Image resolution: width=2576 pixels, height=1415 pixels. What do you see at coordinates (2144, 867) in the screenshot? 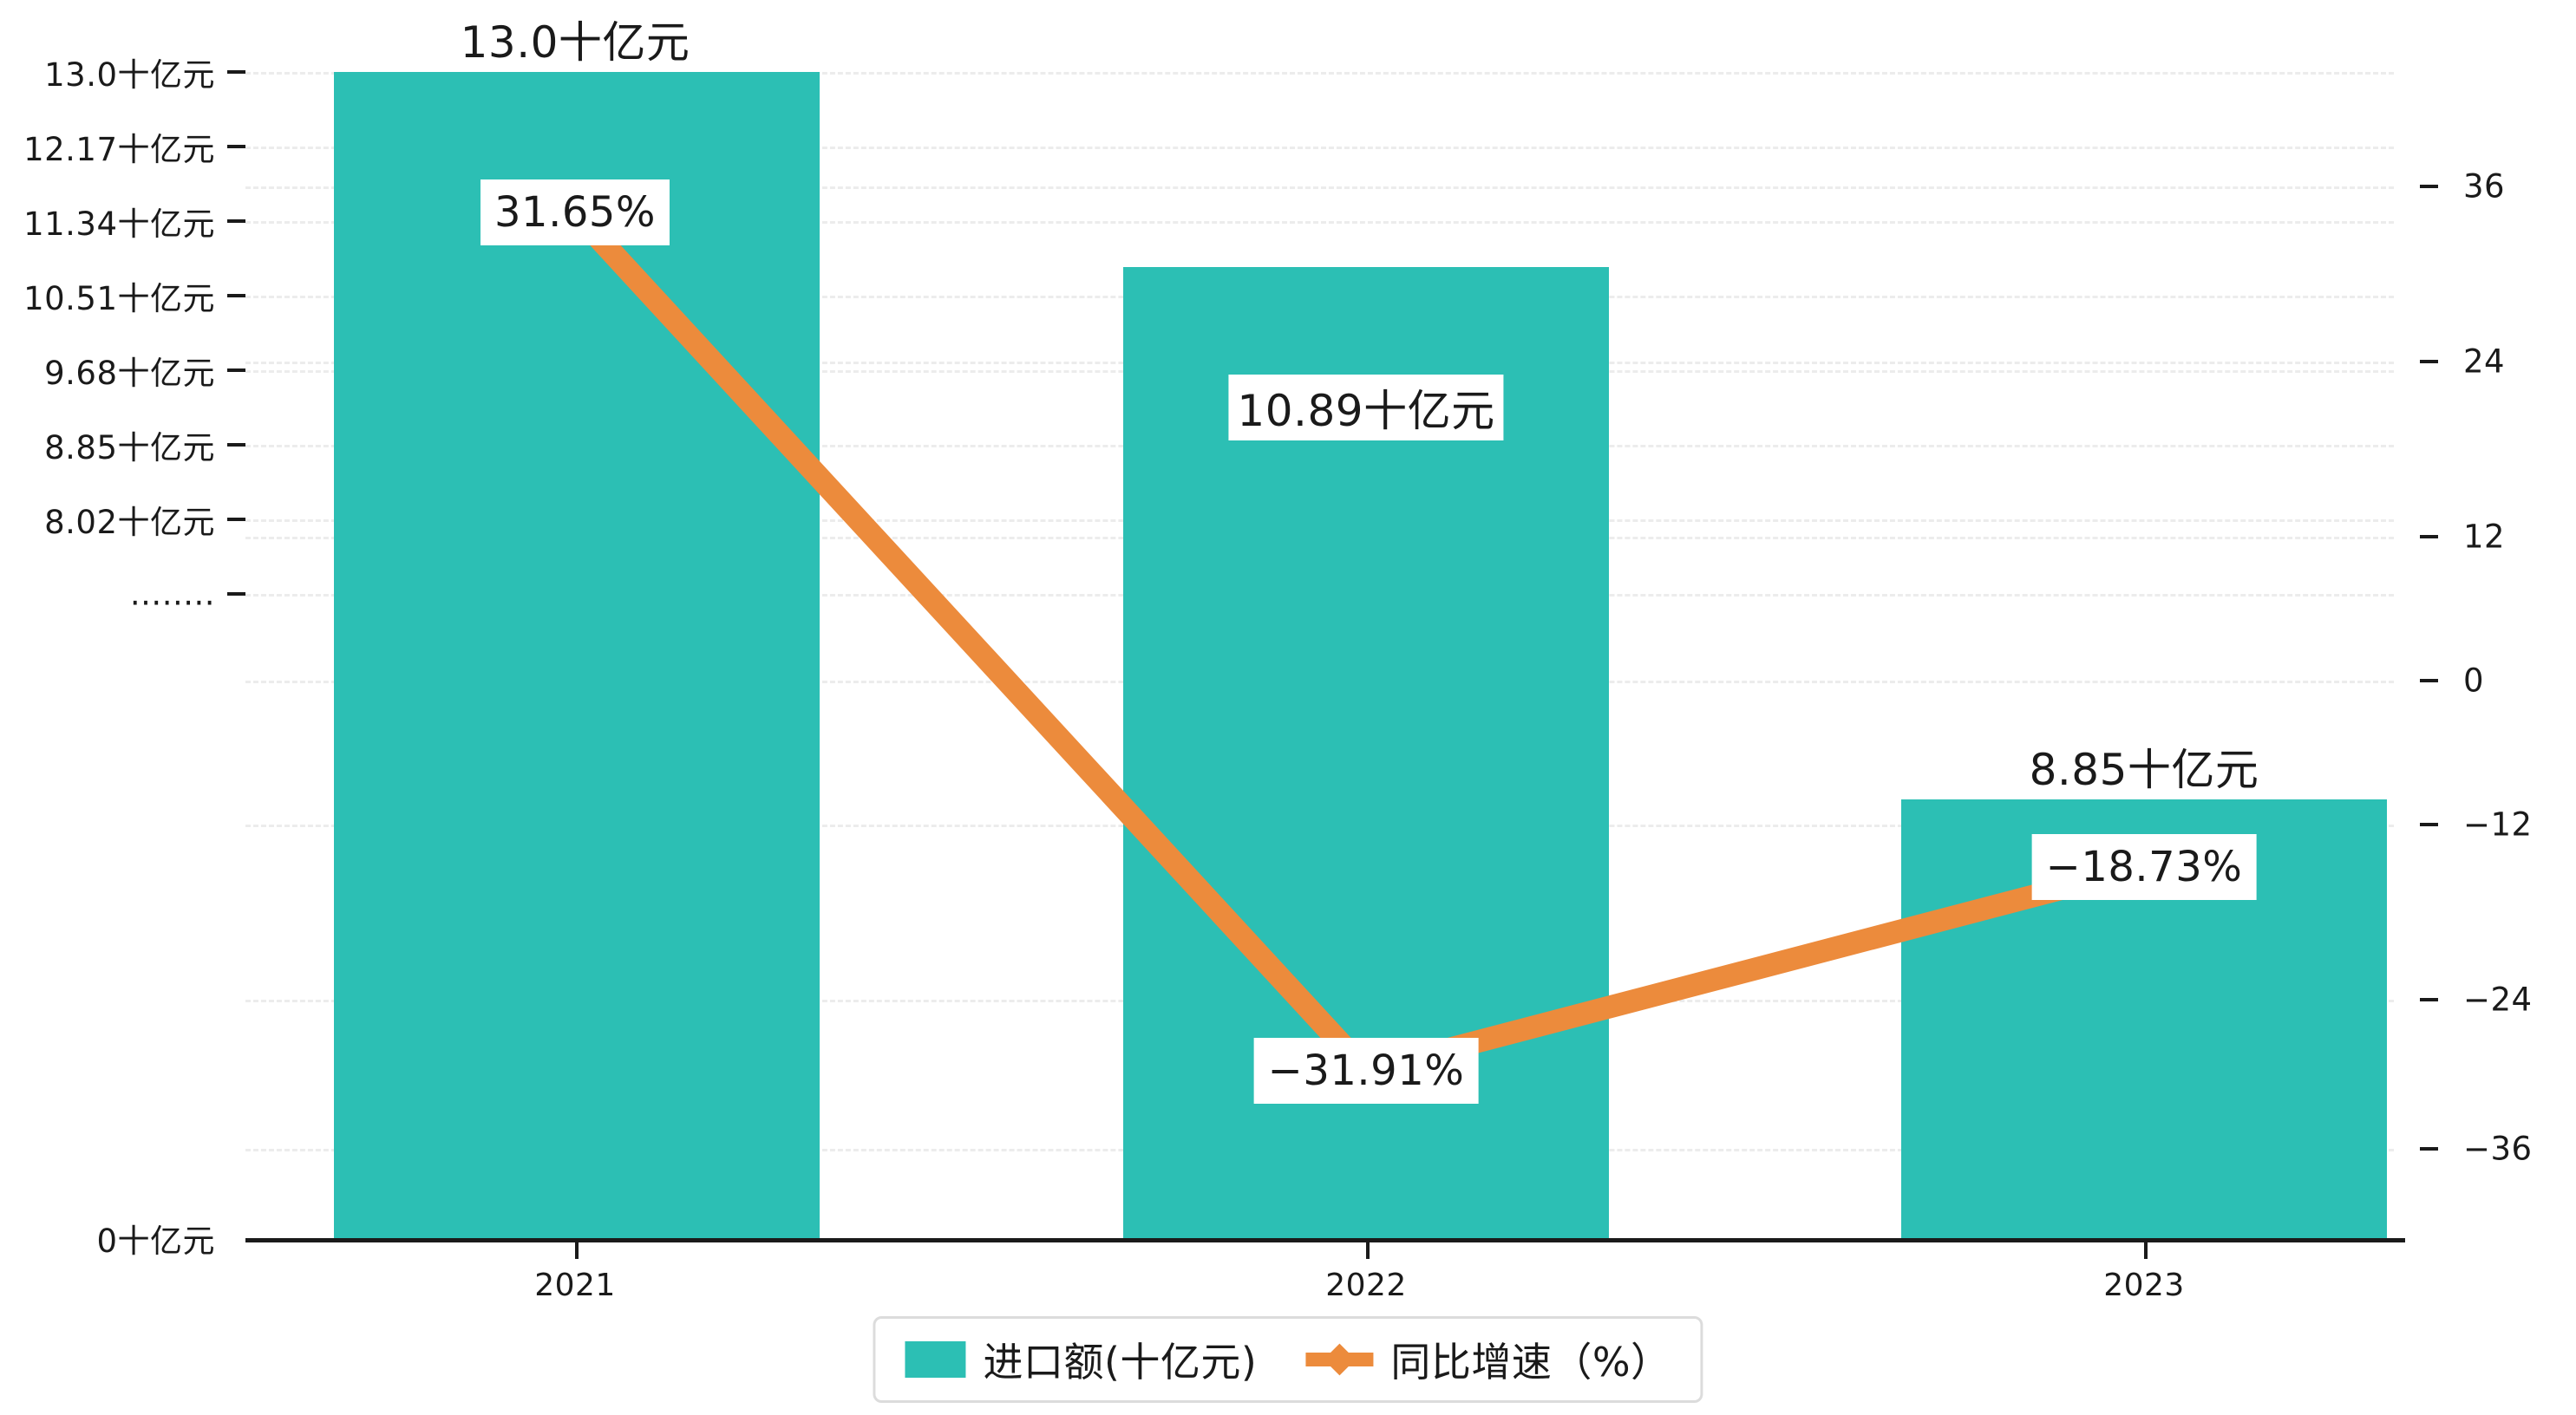
I see `line-value-label-2023: −18.73%` at bounding box center [2144, 867].